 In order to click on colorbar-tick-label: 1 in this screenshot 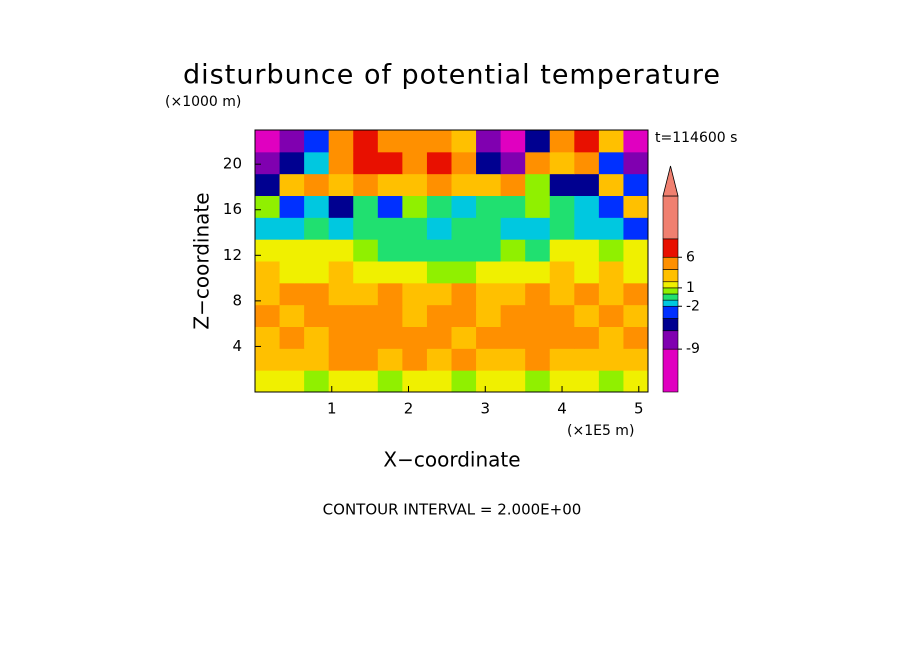, I will do `click(690, 288)`.